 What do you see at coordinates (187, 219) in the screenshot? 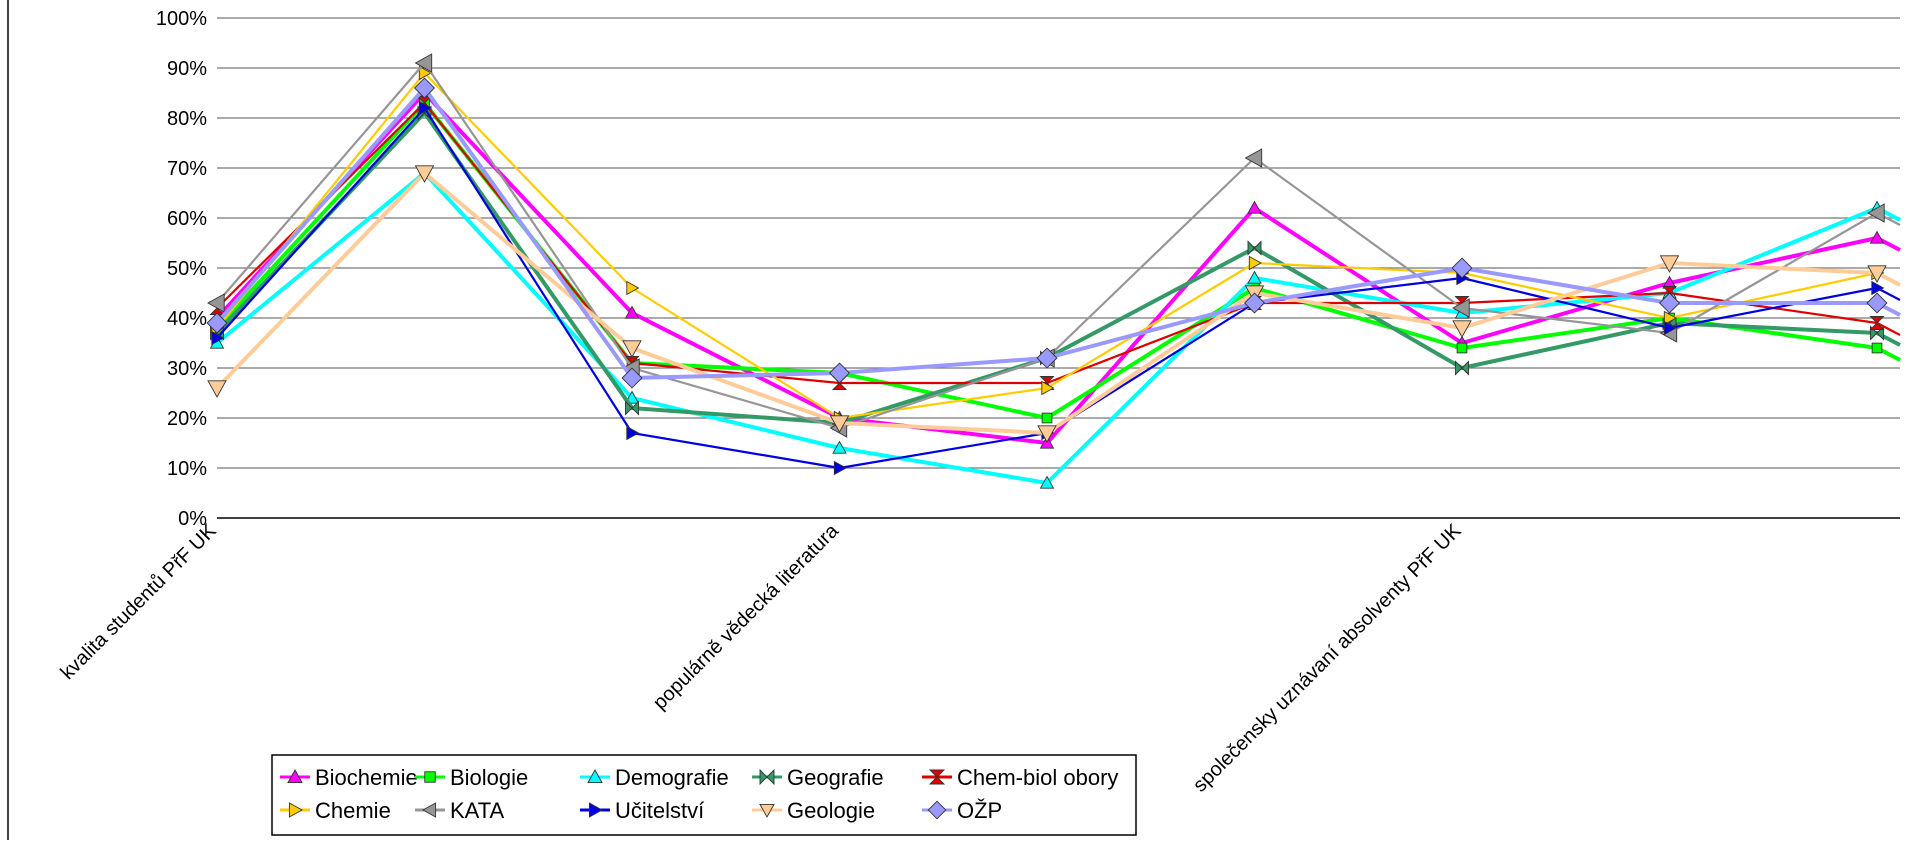
I see `y-tick-label: 60%` at bounding box center [187, 219].